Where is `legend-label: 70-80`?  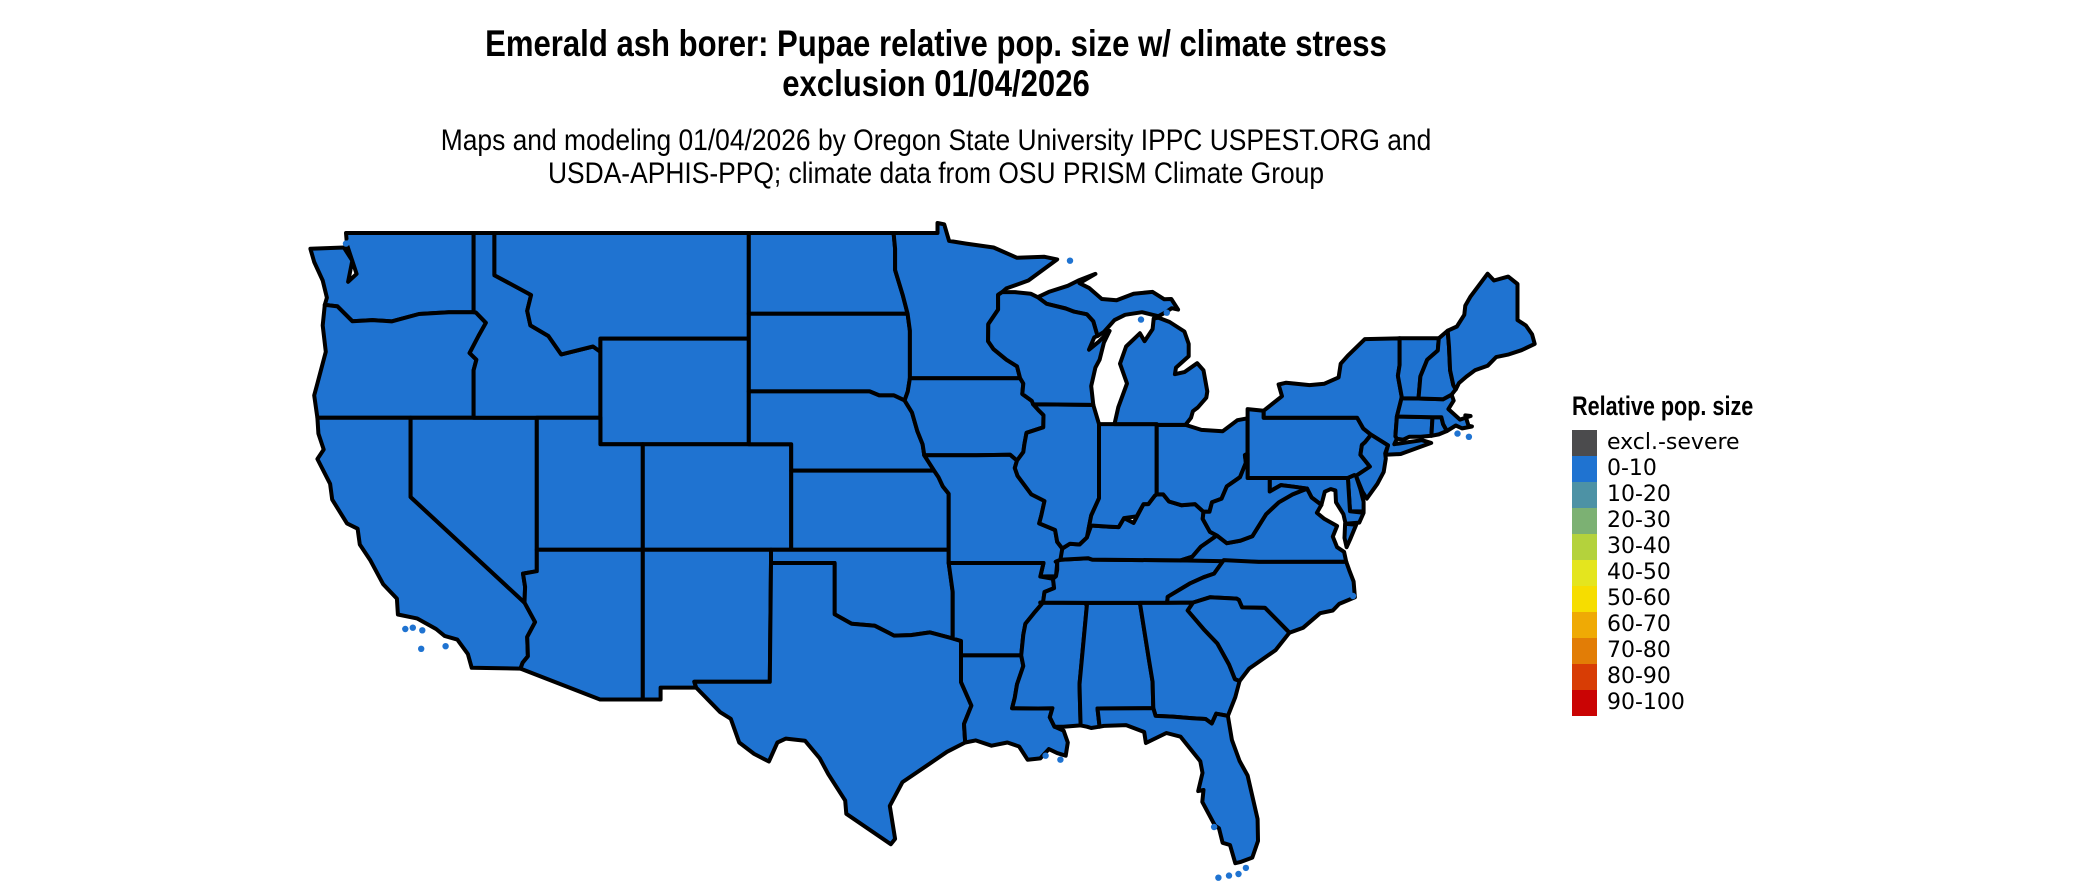 legend-label: 70-80 is located at coordinates (1639, 650).